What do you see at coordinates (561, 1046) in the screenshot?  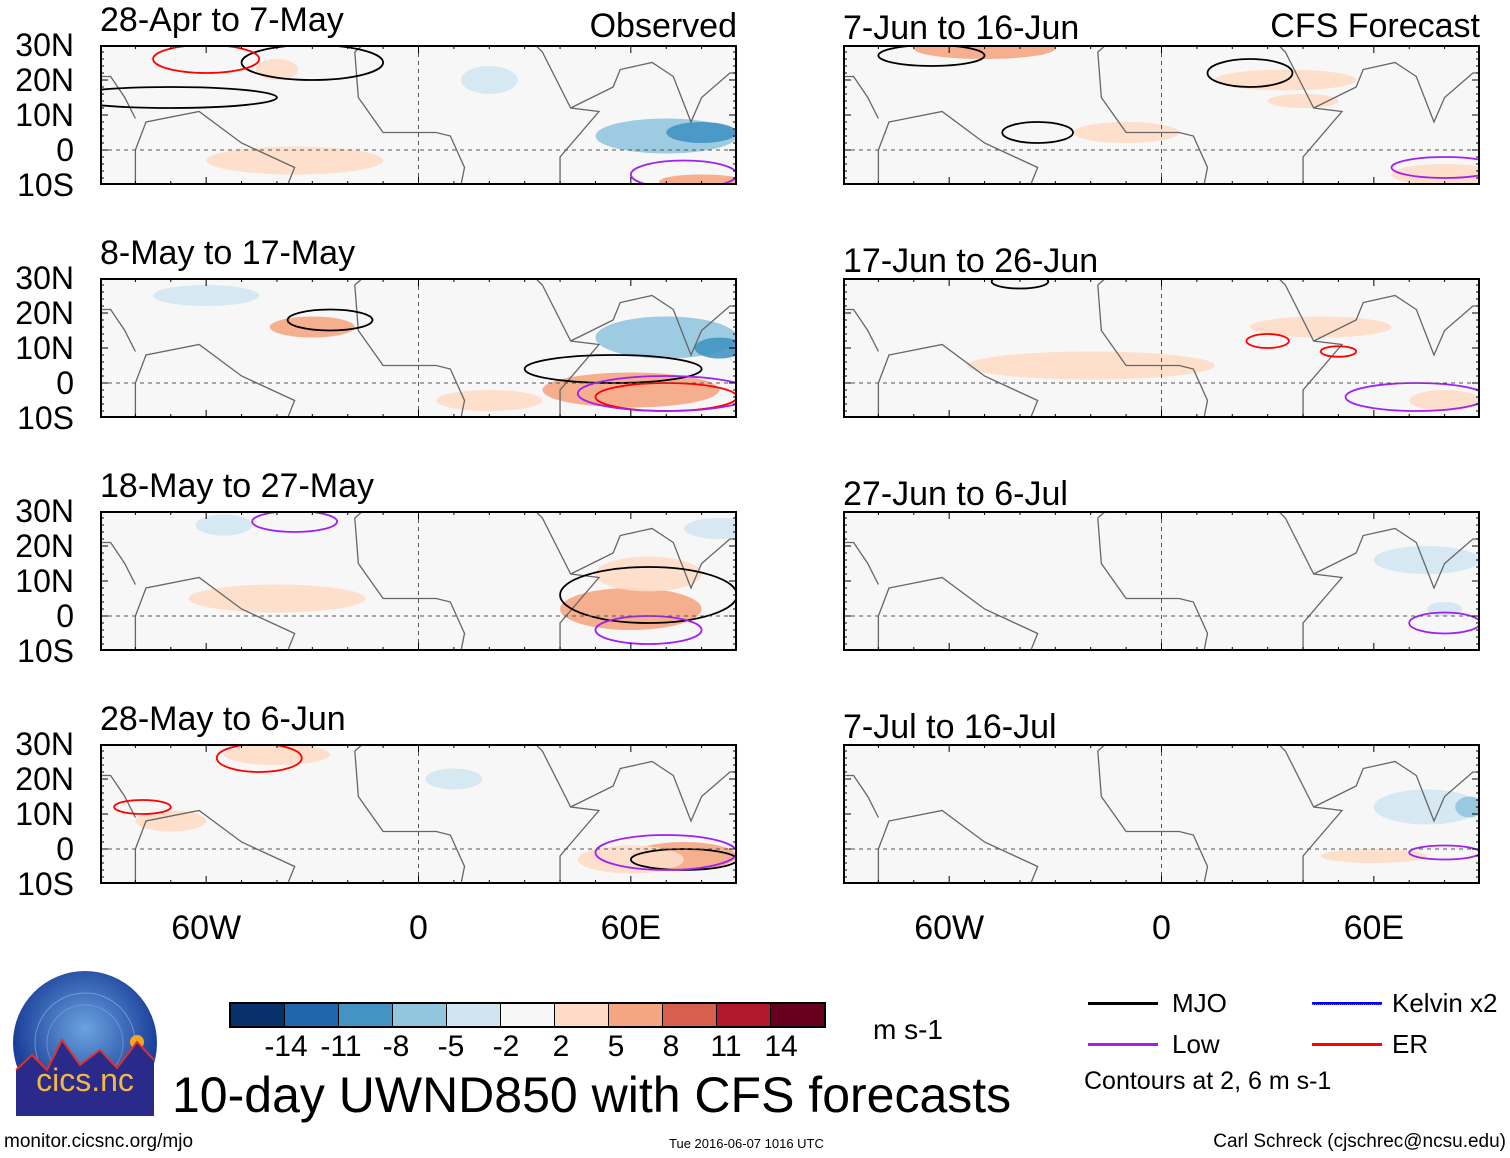 I see `colorbar-label: 2` at bounding box center [561, 1046].